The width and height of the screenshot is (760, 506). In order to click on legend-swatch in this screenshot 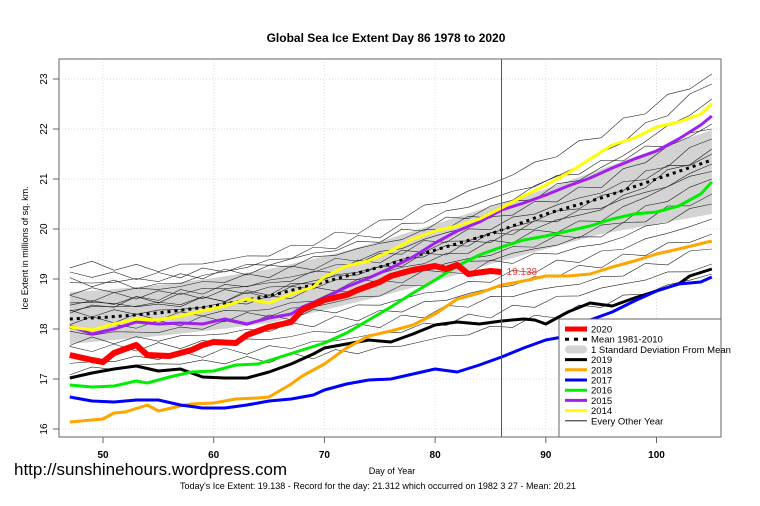, I will do `click(576, 349)`.